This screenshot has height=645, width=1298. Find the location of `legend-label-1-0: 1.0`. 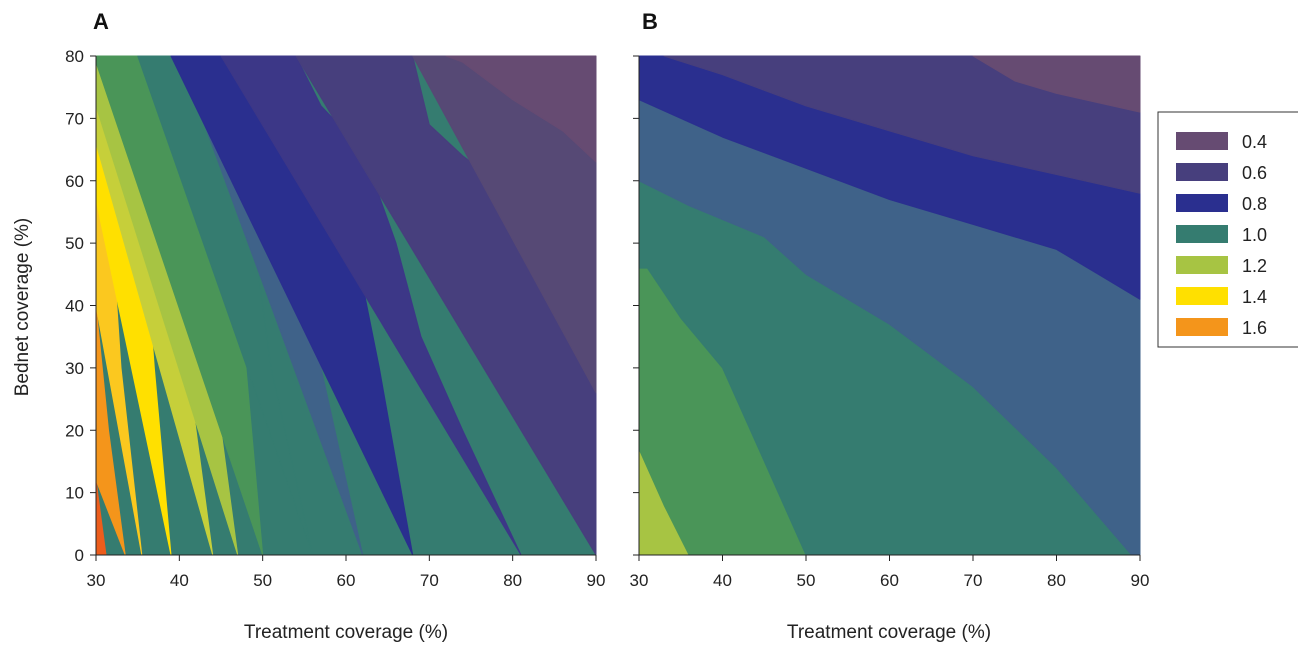

legend-label-1-0: 1.0 is located at coordinates (1254, 235).